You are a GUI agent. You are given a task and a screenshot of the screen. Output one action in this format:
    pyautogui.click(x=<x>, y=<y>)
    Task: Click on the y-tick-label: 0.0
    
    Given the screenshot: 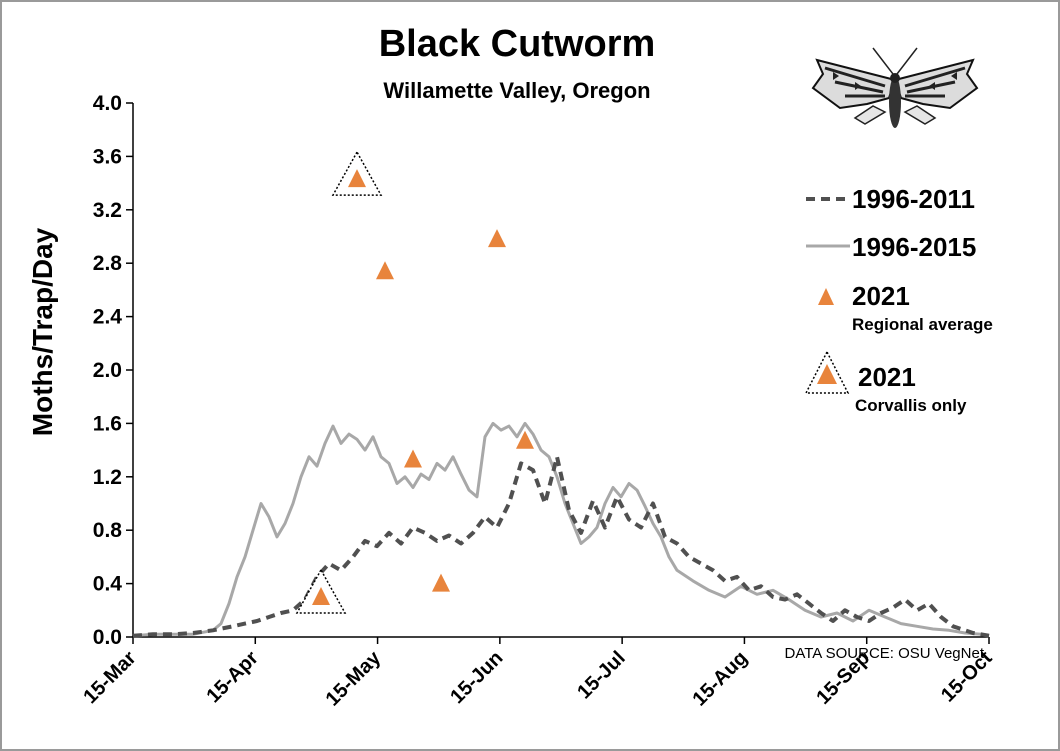 What is the action you would take?
    pyautogui.click(x=107, y=637)
    